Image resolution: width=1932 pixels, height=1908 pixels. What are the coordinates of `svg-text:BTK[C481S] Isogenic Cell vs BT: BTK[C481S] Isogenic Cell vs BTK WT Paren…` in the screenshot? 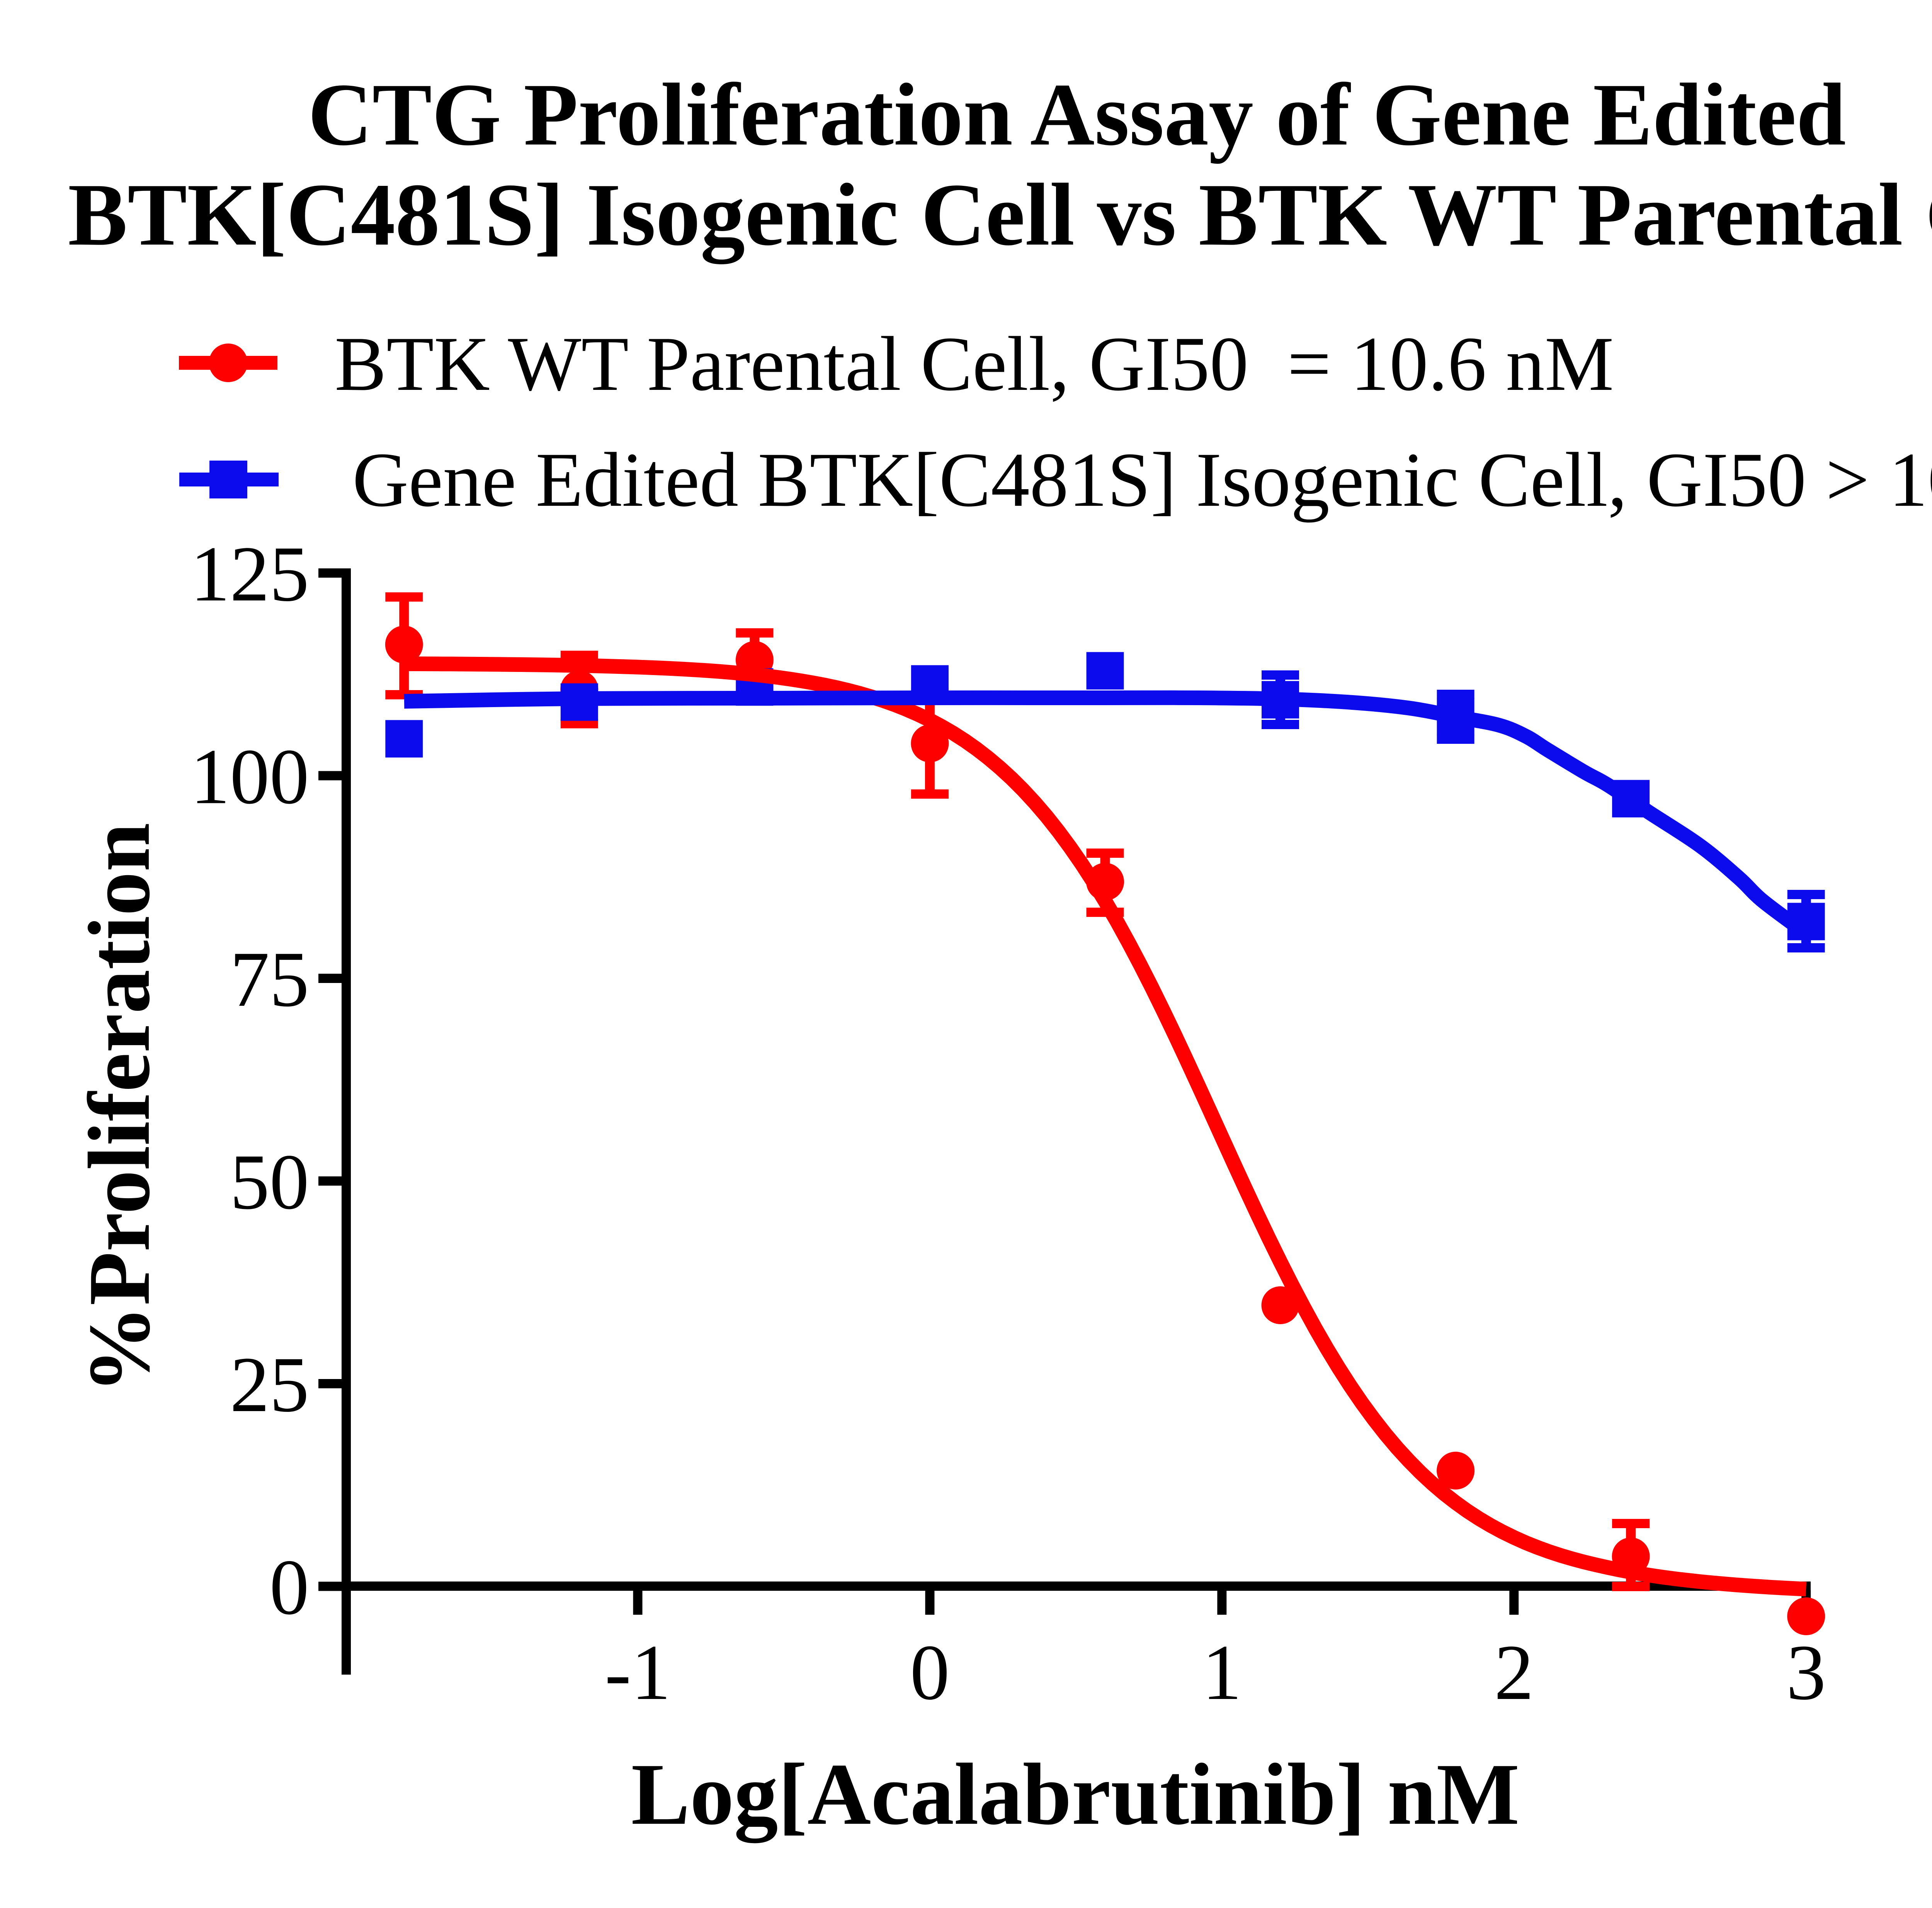 It's located at (1000, 214).